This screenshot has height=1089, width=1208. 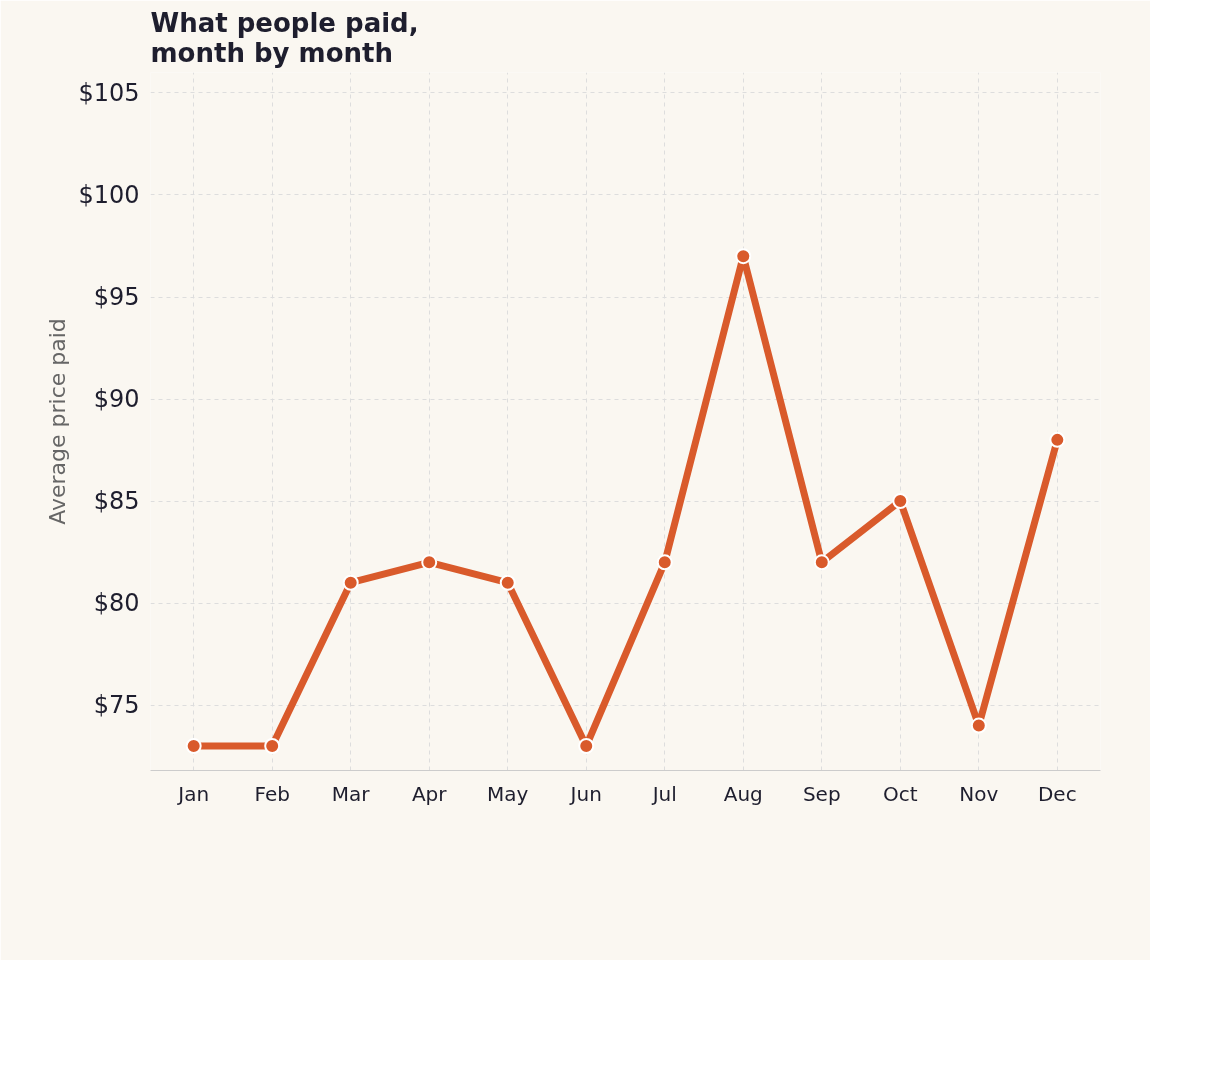 What do you see at coordinates (109, 194) in the screenshot?
I see `y-tick-label: $100` at bounding box center [109, 194].